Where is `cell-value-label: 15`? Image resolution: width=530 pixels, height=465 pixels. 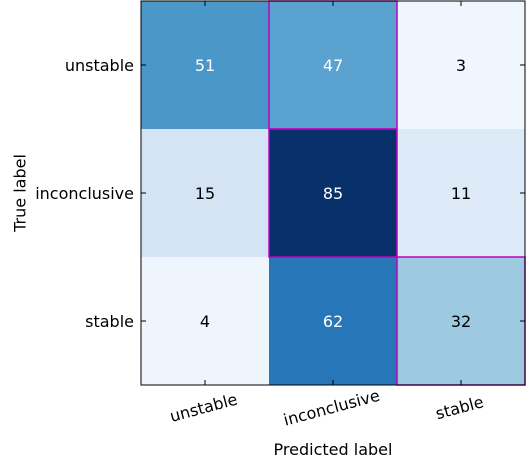
cell-value-label: 15 is located at coordinates (205, 193).